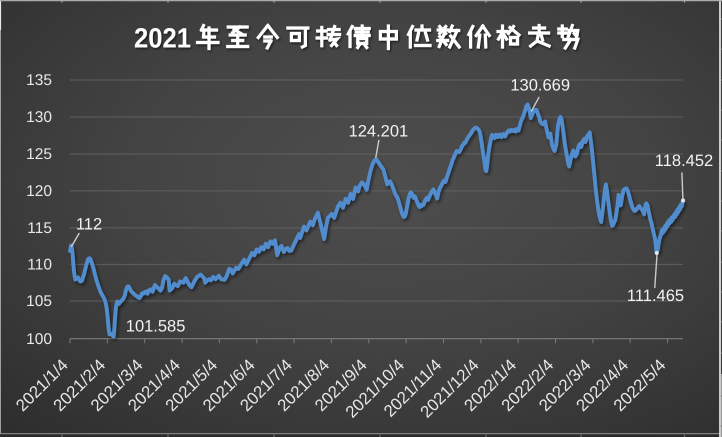 Image resolution: width=722 pixels, height=437 pixels. What do you see at coordinates (39, 117) in the screenshot?
I see `svg-text: 130` at bounding box center [39, 117].